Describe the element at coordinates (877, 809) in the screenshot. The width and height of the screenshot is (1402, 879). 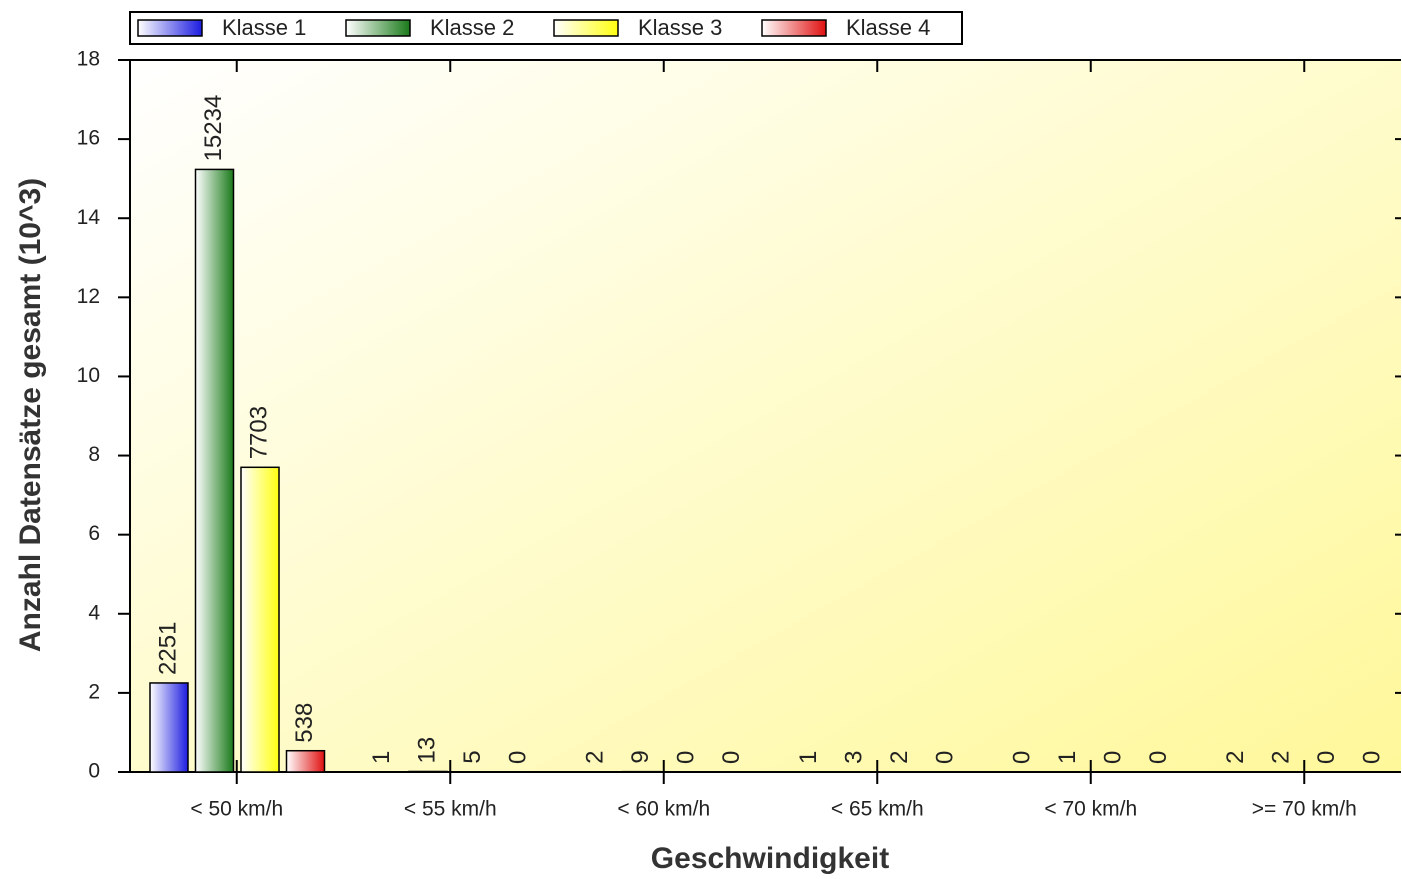
I see `x-tick-label: < 65 km/h` at that location.